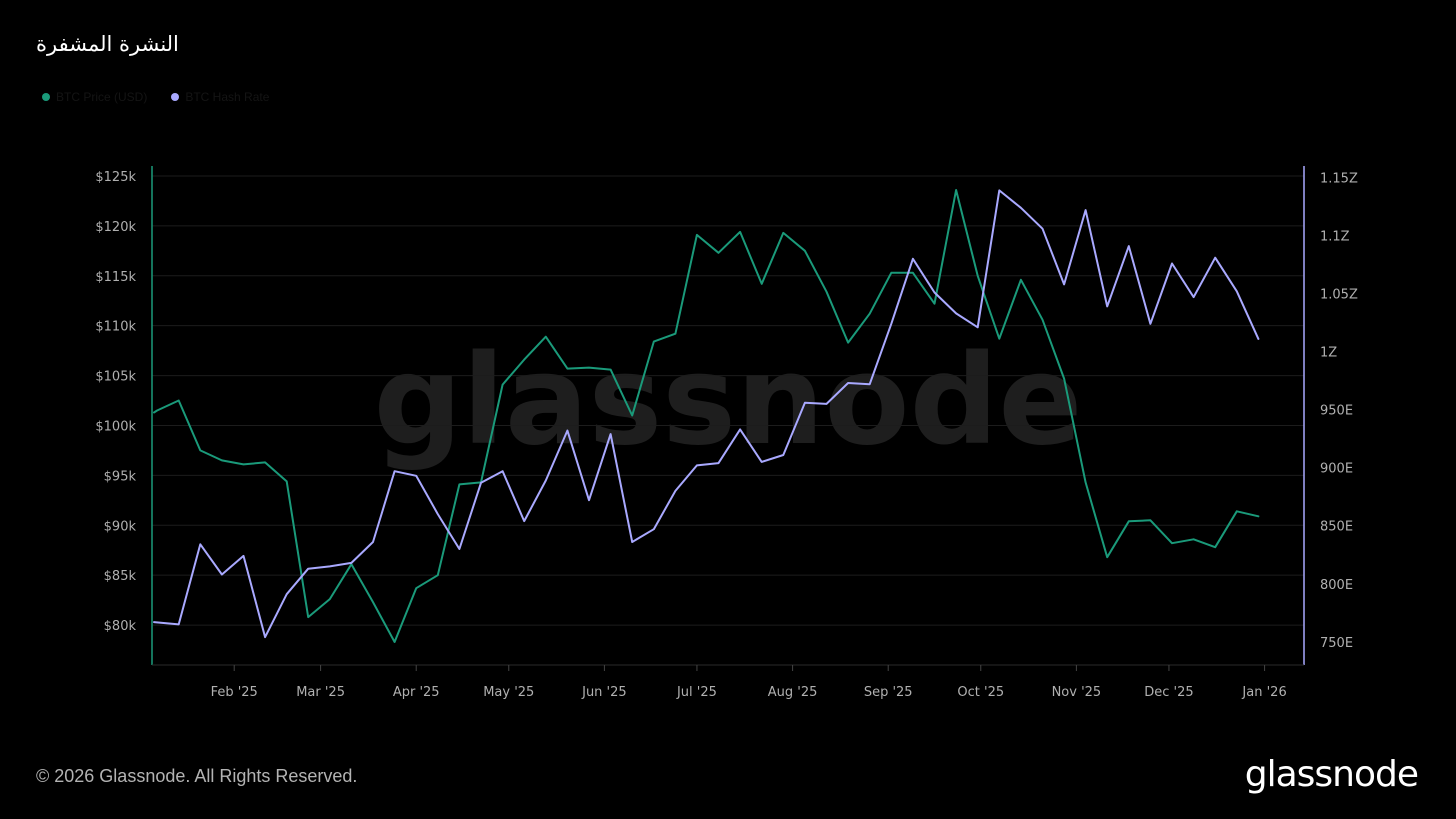 The height and width of the screenshot is (819, 1456). What do you see at coordinates (234, 692) in the screenshot?
I see `x-tick-label: Feb '25` at bounding box center [234, 692].